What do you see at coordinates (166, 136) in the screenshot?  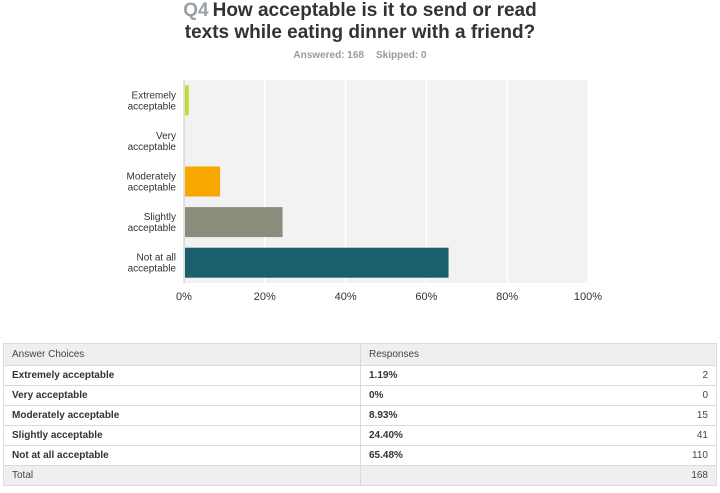 I see `category-label-line: Very` at bounding box center [166, 136].